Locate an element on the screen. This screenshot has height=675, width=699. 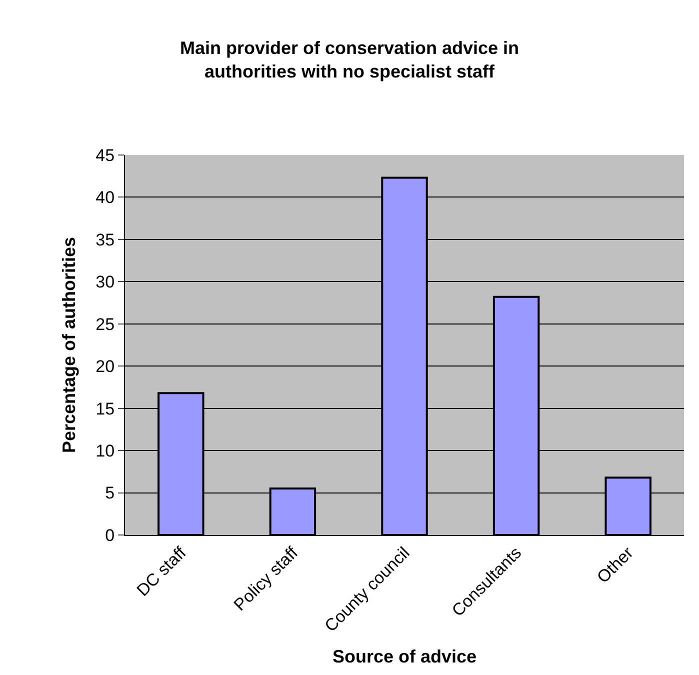
y-tick-label: 30 is located at coordinates (105, 282).